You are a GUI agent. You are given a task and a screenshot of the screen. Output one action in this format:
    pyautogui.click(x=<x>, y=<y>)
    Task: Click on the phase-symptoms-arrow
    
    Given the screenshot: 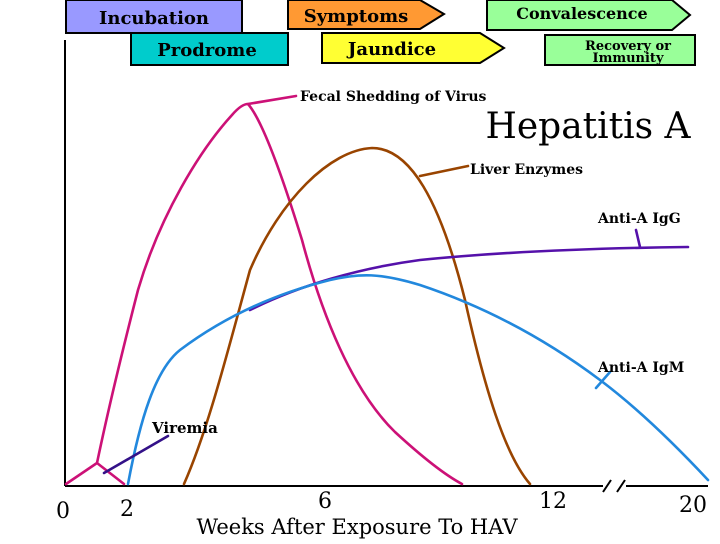 What is the action you would take?
    pyautogui.click(x=366, y=15)
    